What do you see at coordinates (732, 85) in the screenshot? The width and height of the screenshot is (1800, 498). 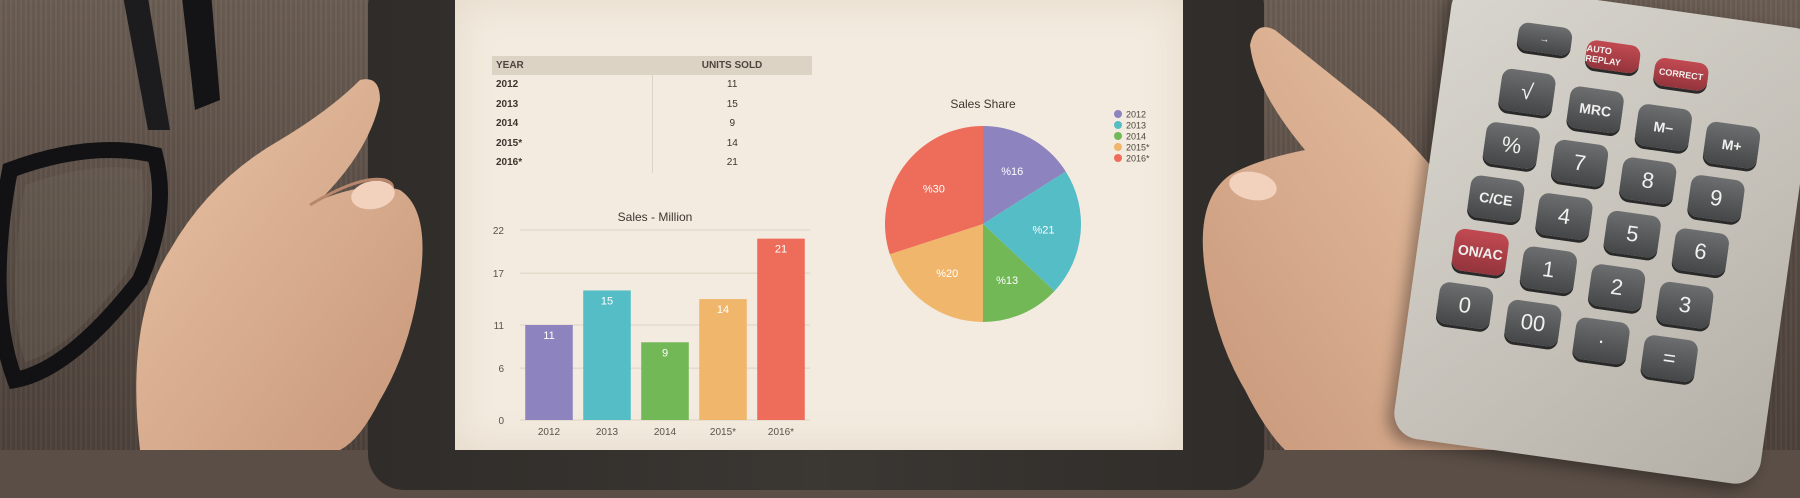 I see `units-cell: 11` at bounding box center [732, 85].